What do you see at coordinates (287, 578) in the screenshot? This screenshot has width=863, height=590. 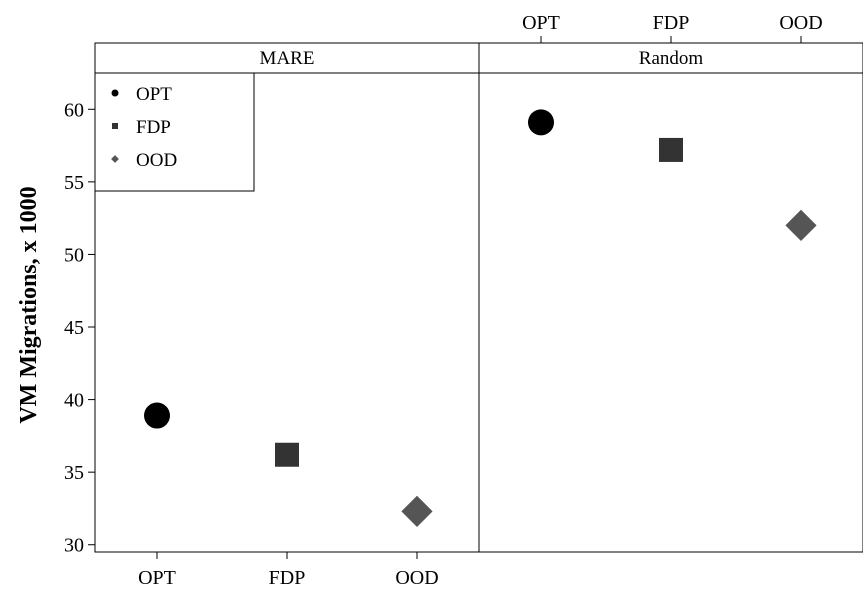 I see `x-tick-label-mare-fdp: FDP` at bounding box center [287, 578].